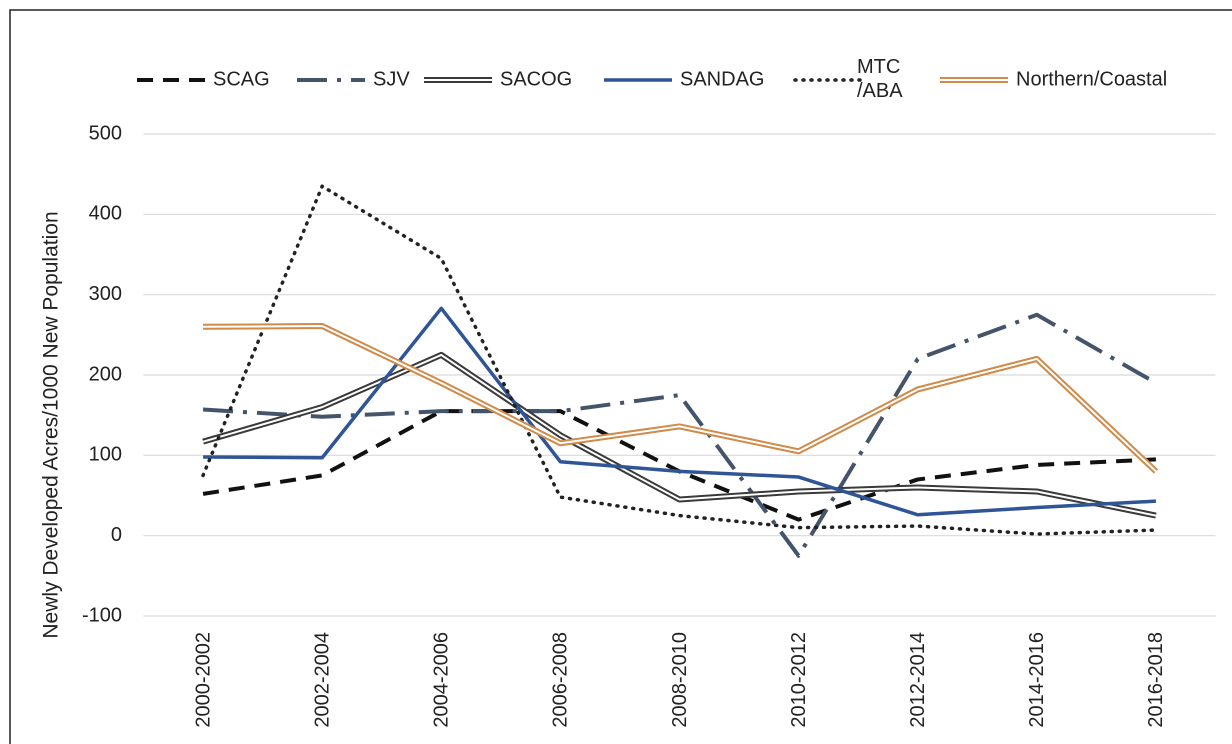  Describe the element at coordinates (105, 214) in the screenshot. I see `y-tick-label: 400` at that location.